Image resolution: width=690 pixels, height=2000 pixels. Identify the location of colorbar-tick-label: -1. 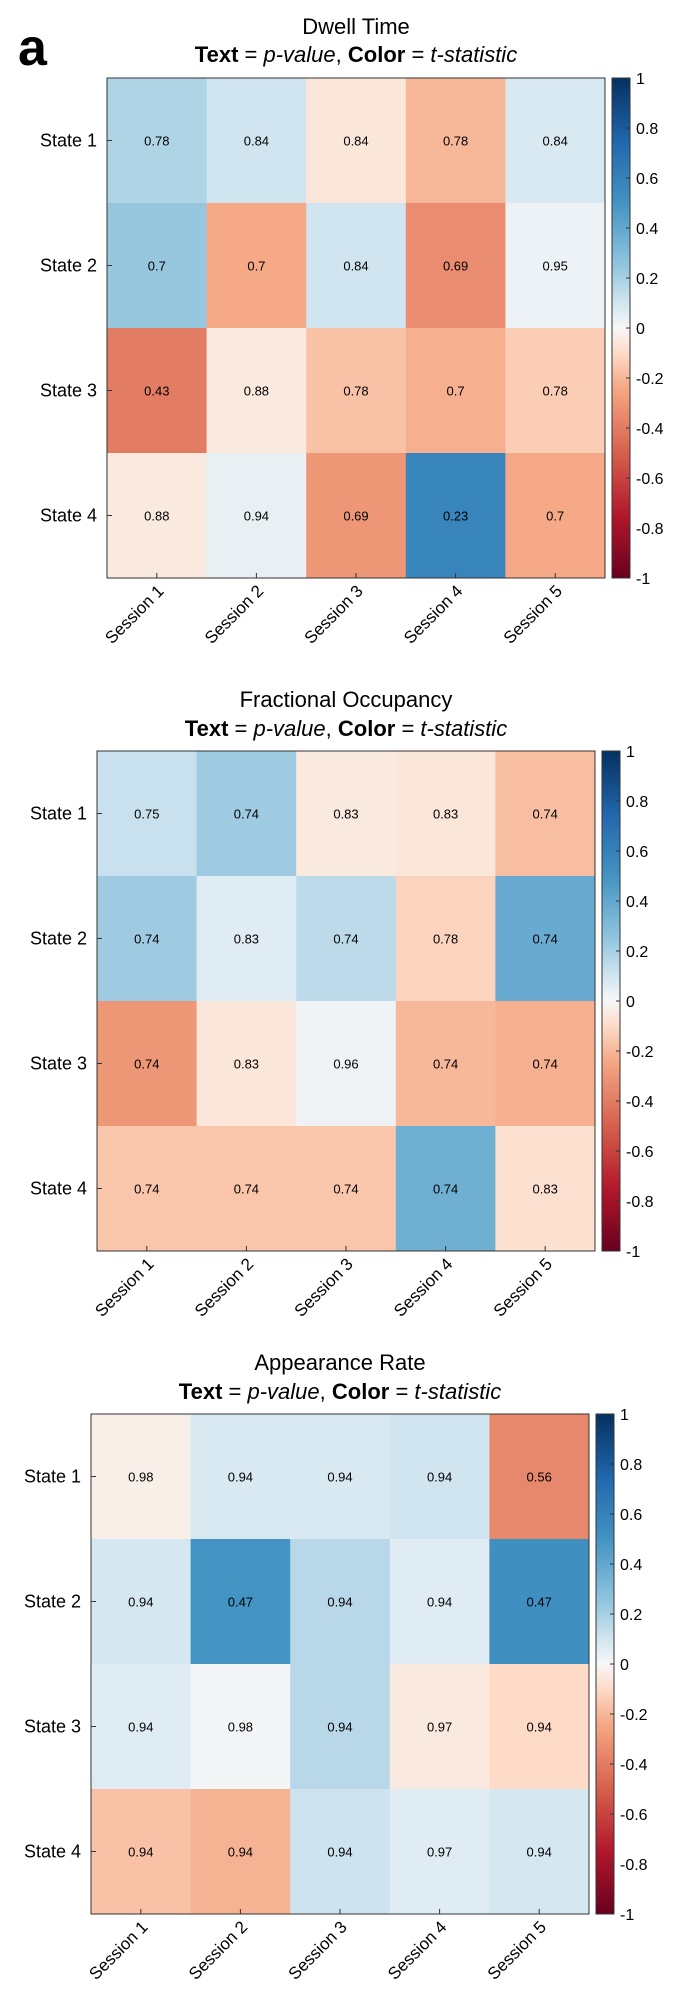
(633, 1252).